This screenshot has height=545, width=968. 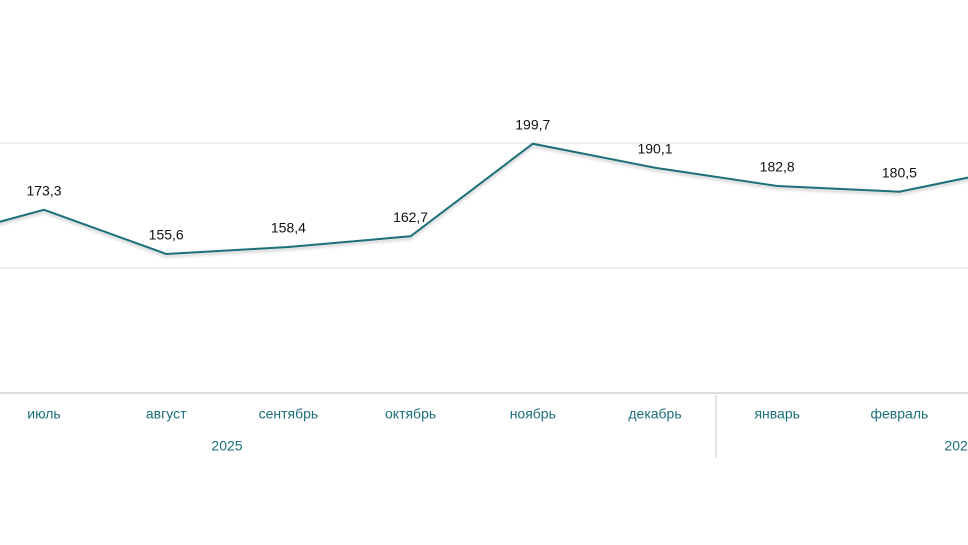 I want to click on data-label: 158,4, so click(x=288, y=228).